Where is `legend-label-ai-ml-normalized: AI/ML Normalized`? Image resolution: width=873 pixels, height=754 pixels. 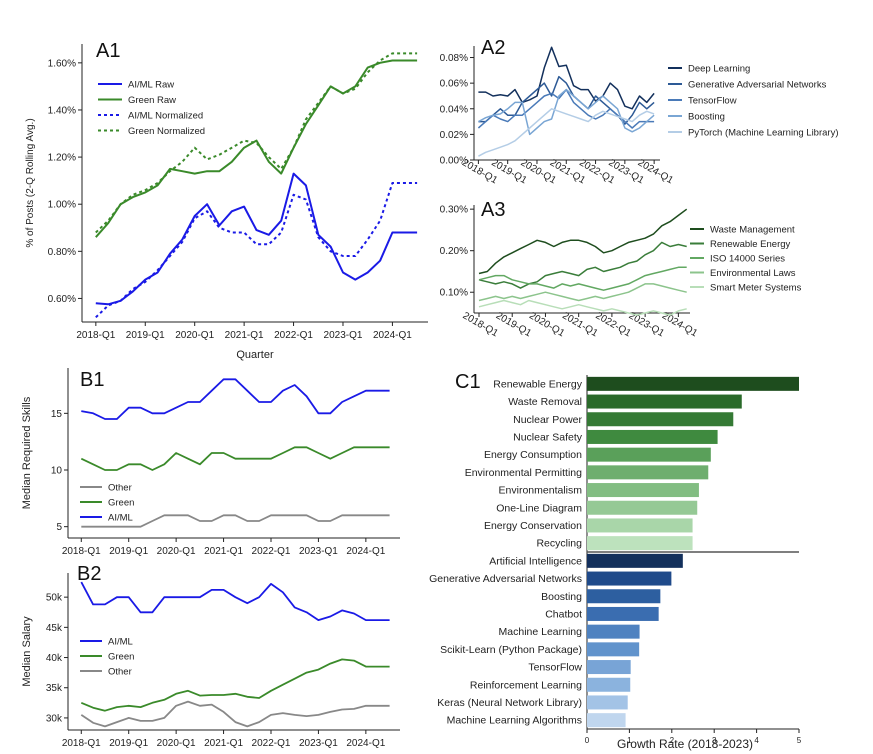 legend-label-ai-ml-normalized: AI/ML Normalized is located at coordinates (165, 116).